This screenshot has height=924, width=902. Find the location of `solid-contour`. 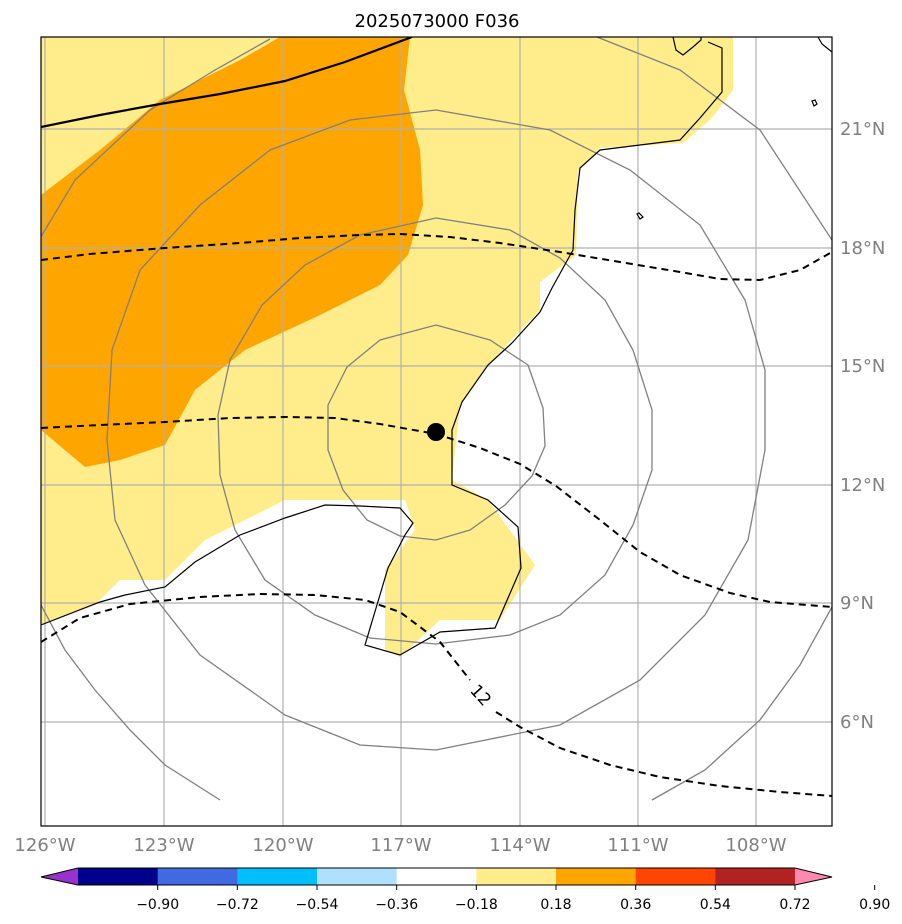

solid-contour is located at coordinates (227, 83).